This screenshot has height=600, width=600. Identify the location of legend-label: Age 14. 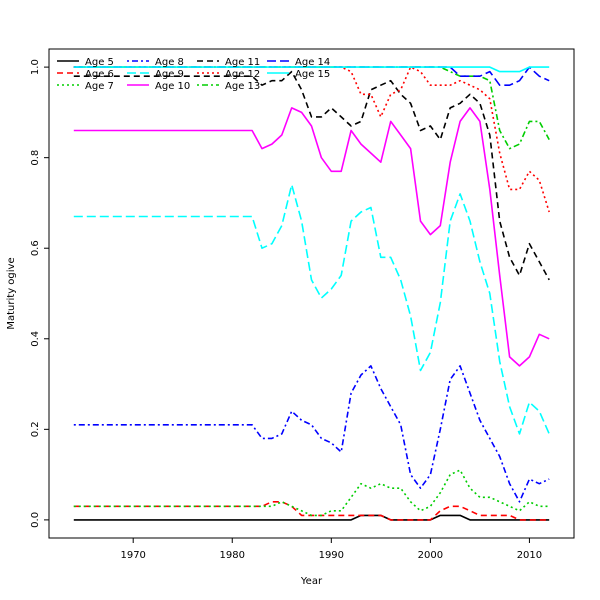
(312, 62).